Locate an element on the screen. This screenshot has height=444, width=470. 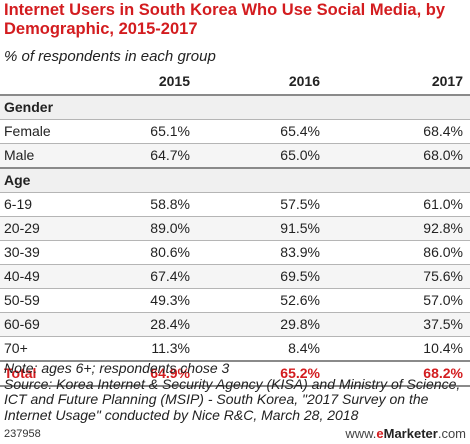
row-label-30-39: 30-39 is located at coordinates (22, 252).